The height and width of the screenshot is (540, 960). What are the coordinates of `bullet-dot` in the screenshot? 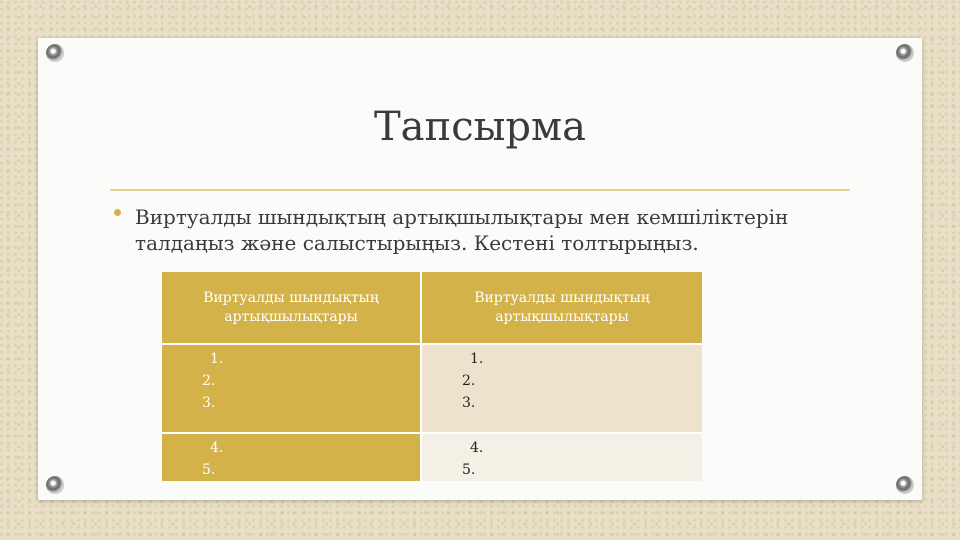 It's located at (117, 212).